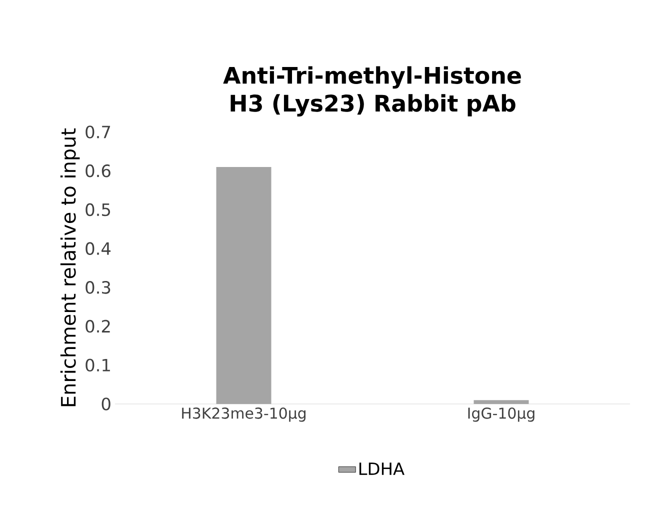 The width and height of the screenshot is (650, 532). Describe the element at coordinates (501, 415) in the screenshot. I see `x-tick-label: IgG-10µg` at that location.